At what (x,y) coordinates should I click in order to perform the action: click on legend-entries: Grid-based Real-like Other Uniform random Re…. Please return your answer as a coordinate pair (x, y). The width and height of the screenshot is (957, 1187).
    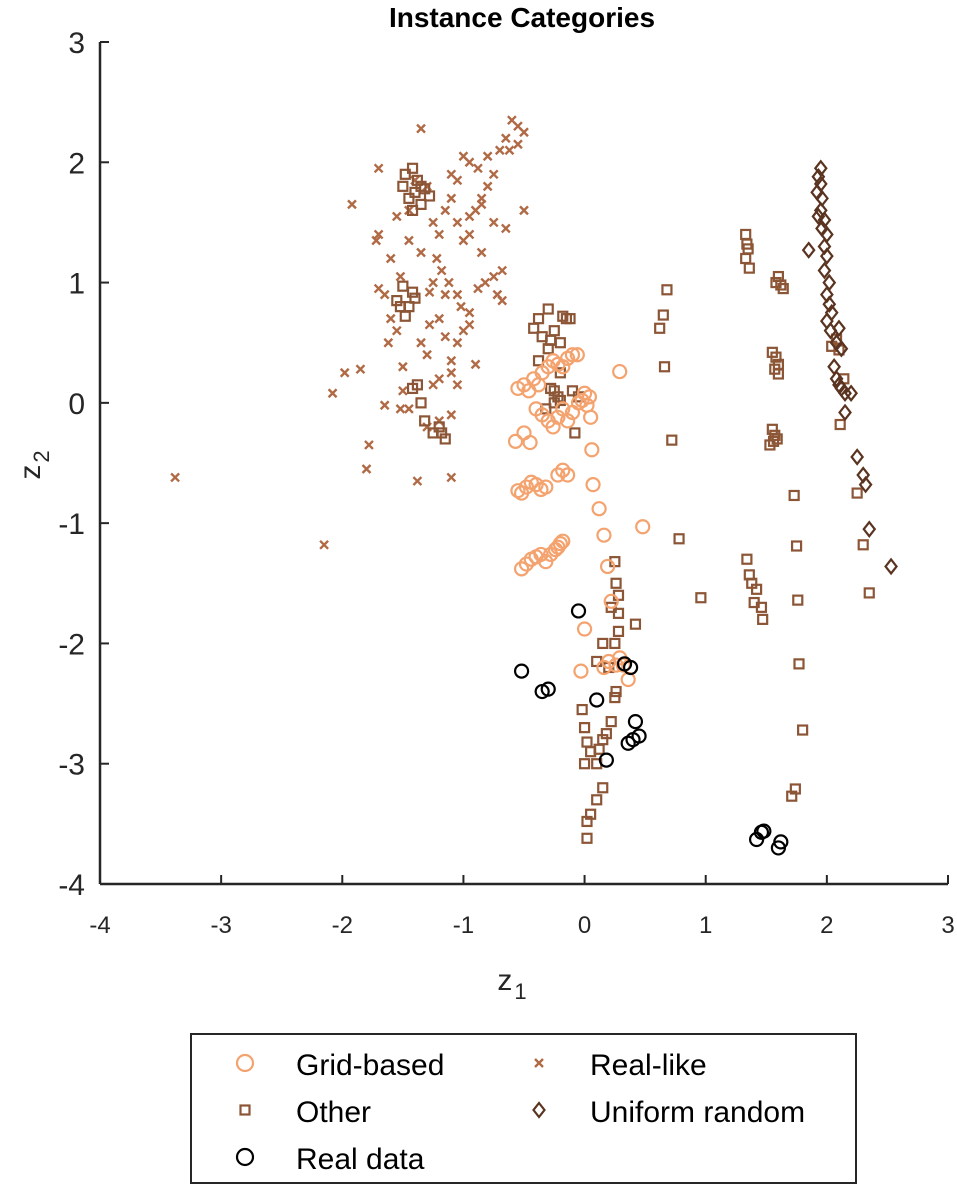
    Looking at the image, I should click on (520, 1112).